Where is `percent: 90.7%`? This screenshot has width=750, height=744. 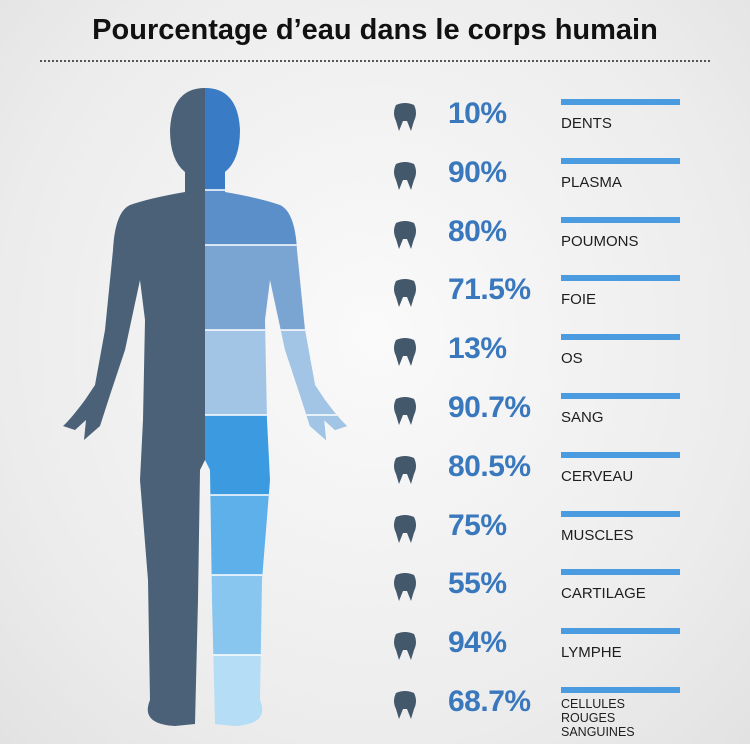
percent: 90.7% is located at coordinates (489, 407).